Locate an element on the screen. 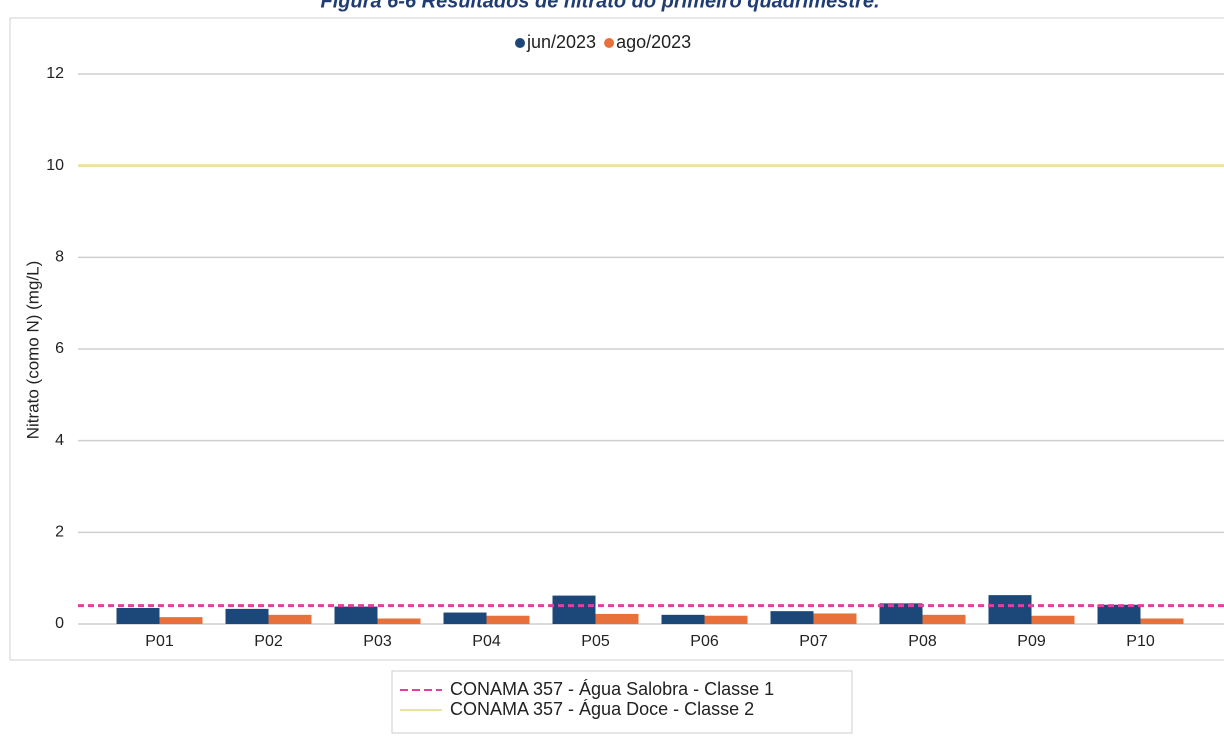 This screenshot has height=736, width=1224. y-tick-label: 2 is located at coordinates (59, 532).